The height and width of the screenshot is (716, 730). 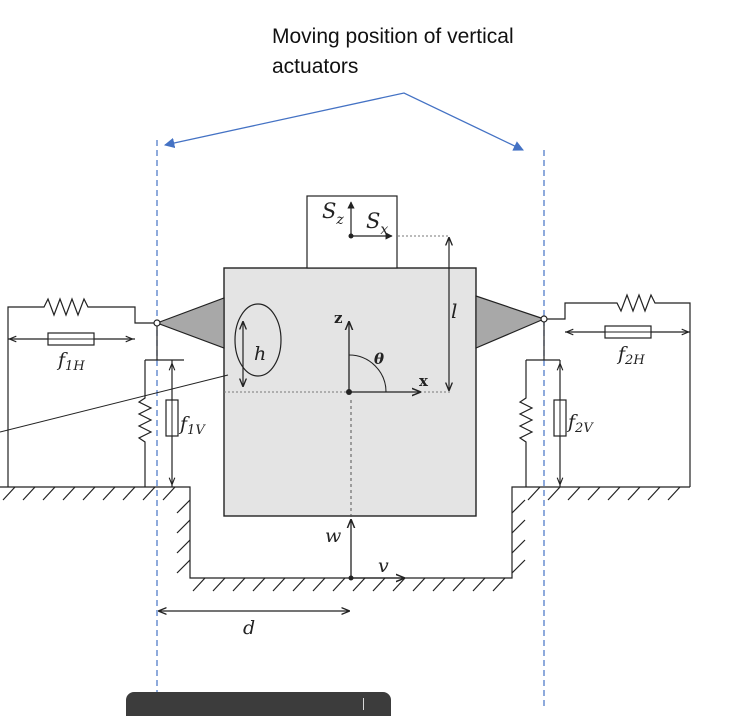 I want to click on w-label: w, so click(x=333, y=536).